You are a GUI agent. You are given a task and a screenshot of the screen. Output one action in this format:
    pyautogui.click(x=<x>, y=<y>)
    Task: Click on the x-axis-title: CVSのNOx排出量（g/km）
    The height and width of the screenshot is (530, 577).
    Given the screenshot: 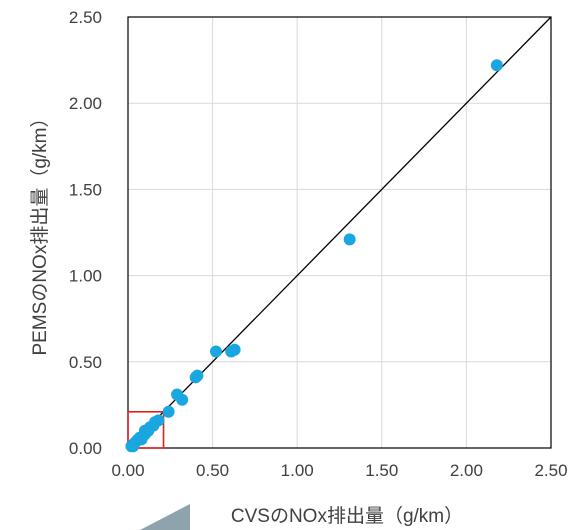 What is the action you would take?
    pyautogui.click(x=347, y=516)
    